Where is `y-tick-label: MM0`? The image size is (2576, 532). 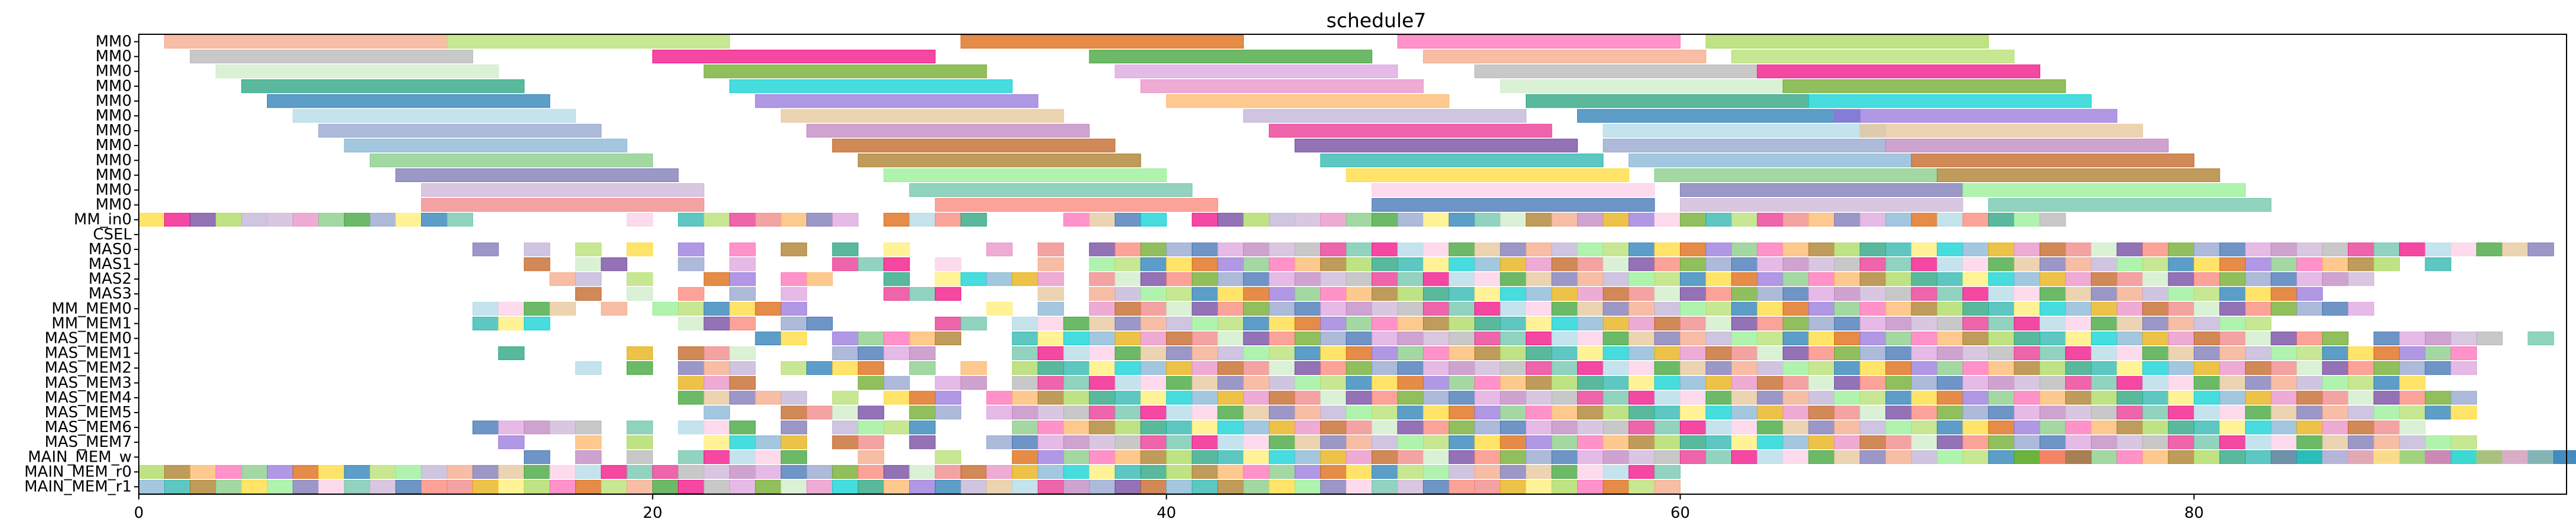
y-tick-label: MM0 is located at coordinates (114, 101).